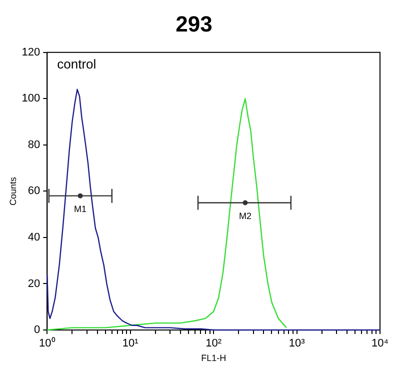 The height and width of the screenshot is (372, 400). What do you see at coordinates (214, 344) in the screenshot?
I see `x-tick-label: 10²` at bounding box center [214, 344].